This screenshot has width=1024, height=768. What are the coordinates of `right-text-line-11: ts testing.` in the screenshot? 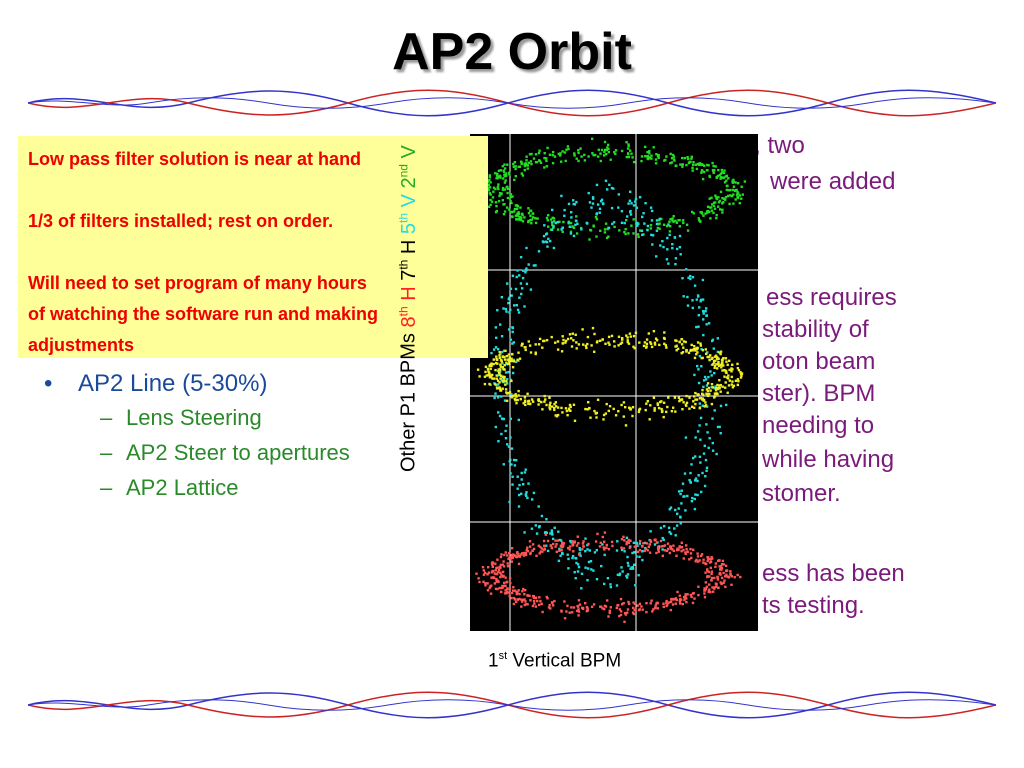 It's located at (813, 605).